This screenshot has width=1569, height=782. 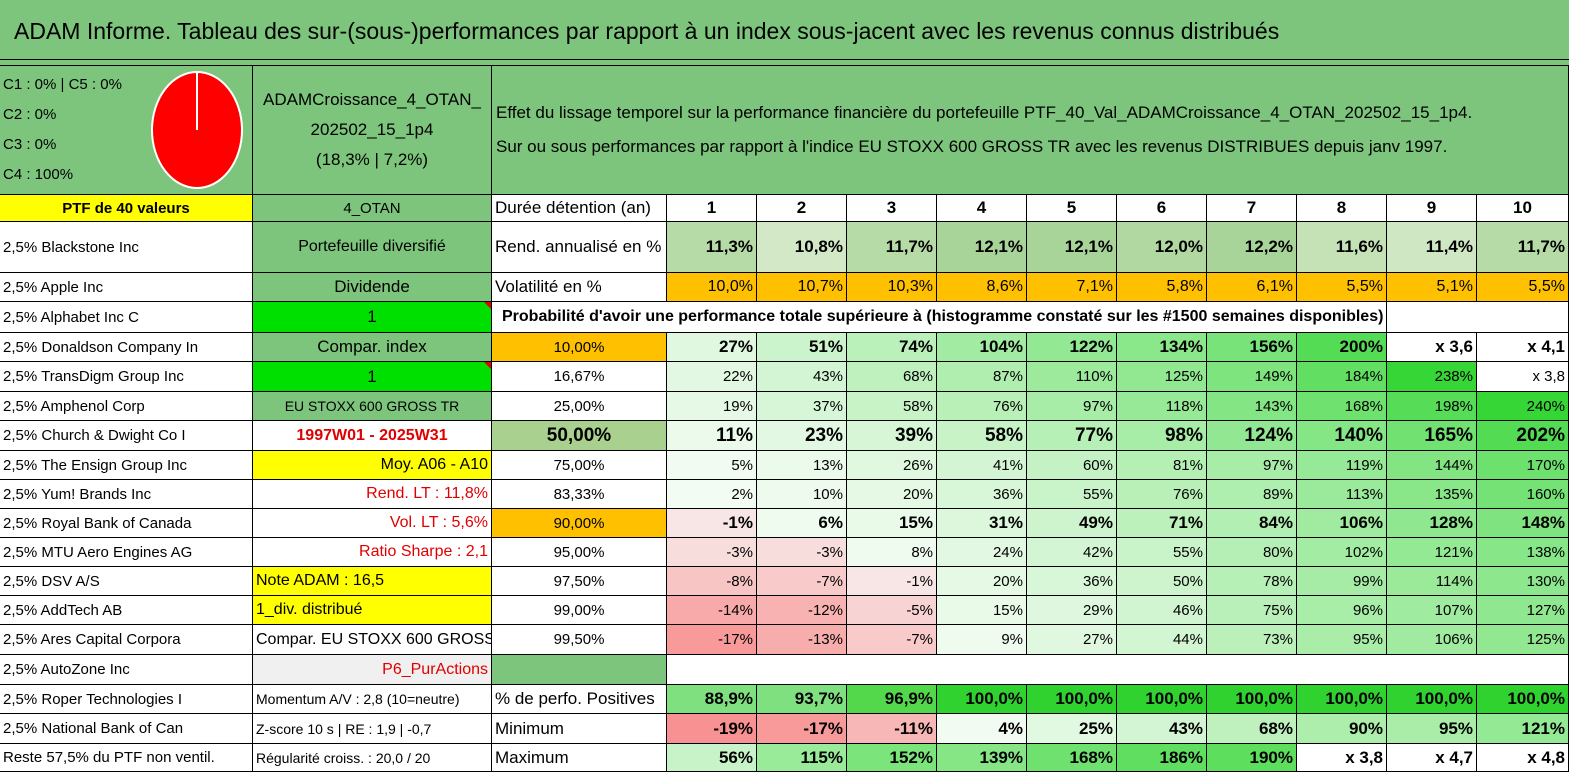 I want to click on quantile-value: 43%, so click(x=802, y=377).